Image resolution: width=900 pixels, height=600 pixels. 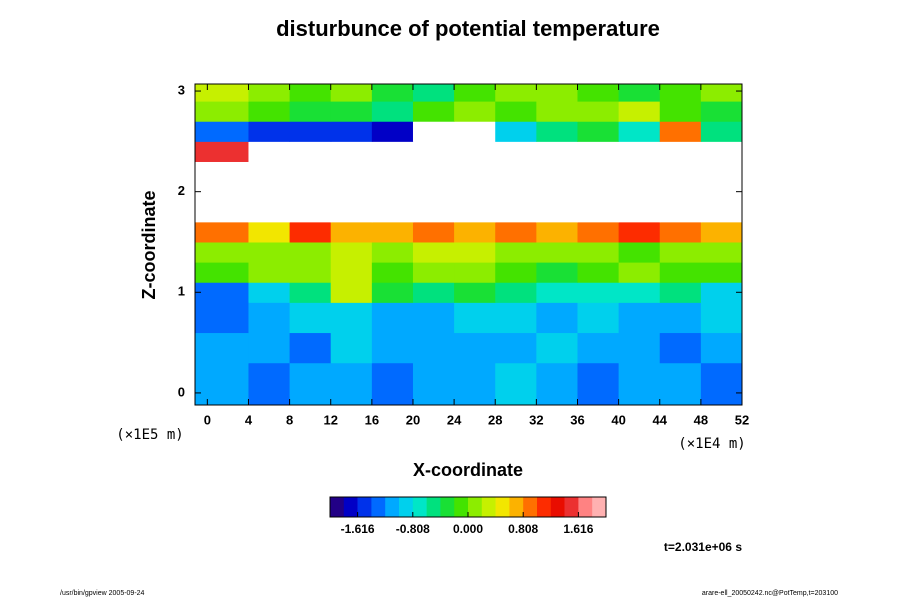 I want to click on x-tick-label: 28, so click(x=495, y=419).